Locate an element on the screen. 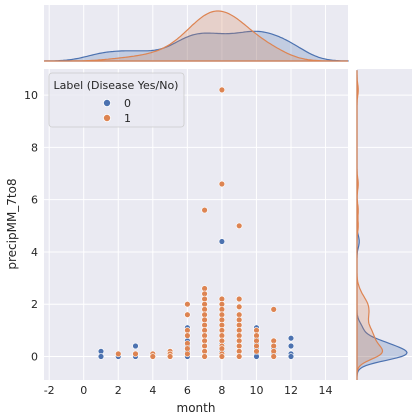 The height and width of the screenshot is (420, 417). right-marginal-kde is located at coordinates (382, 225).